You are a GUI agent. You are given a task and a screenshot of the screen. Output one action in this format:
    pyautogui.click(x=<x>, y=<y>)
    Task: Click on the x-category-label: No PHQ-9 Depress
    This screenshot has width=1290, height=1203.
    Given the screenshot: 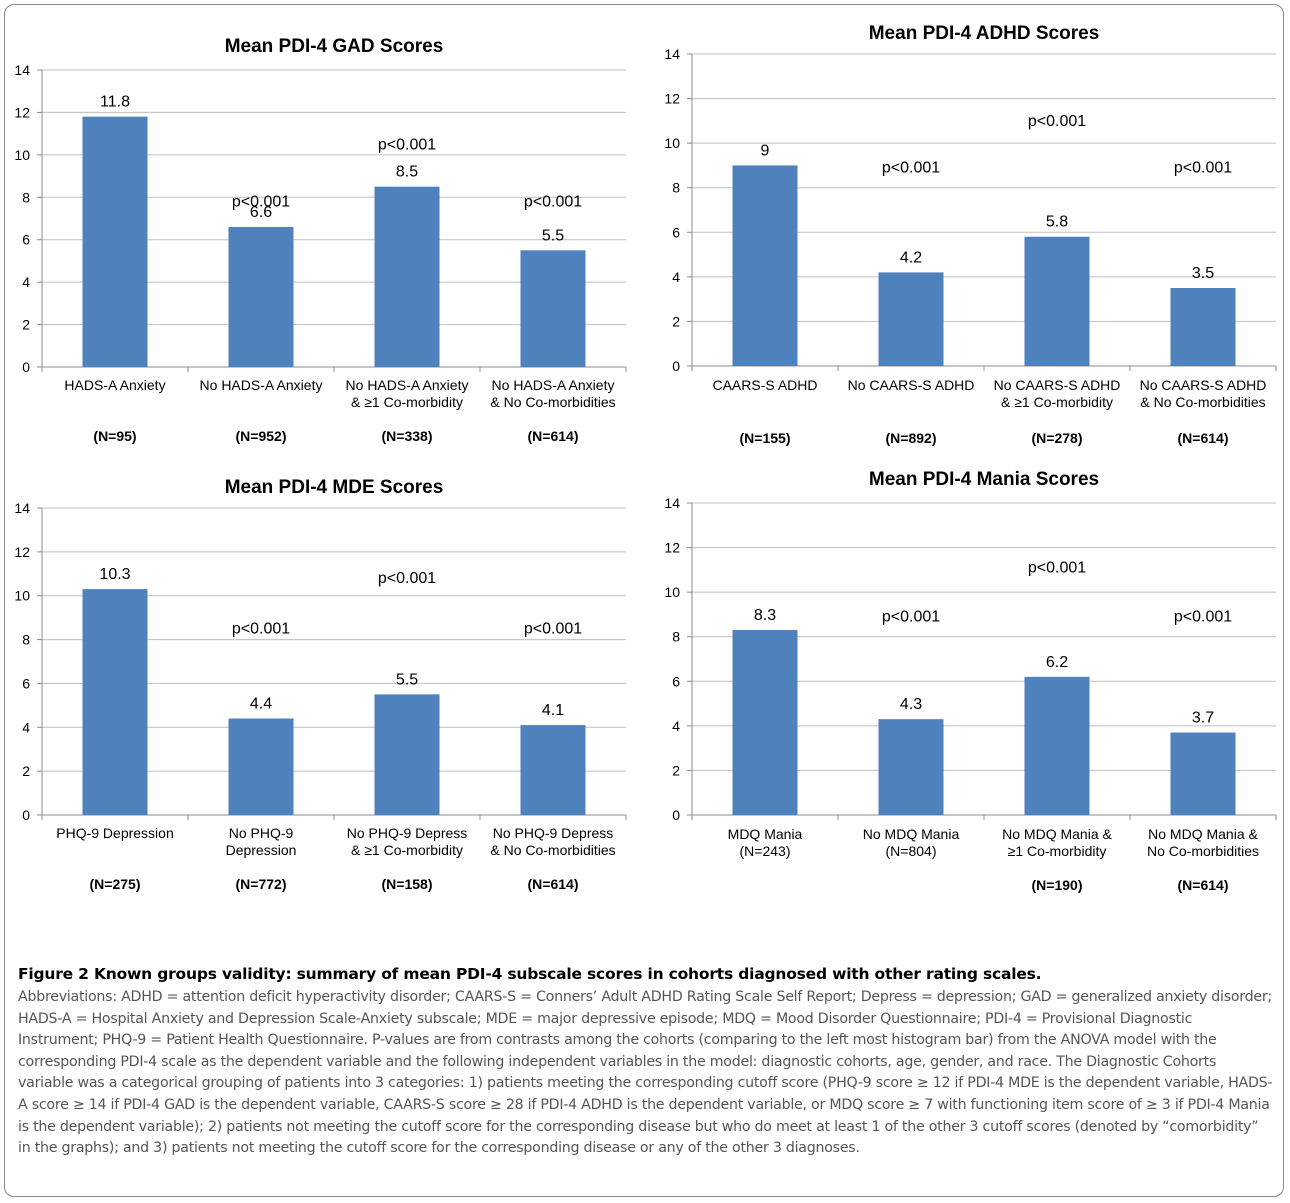 What is the action you would take?
    pyautogui.click(x=407, y=833)
    